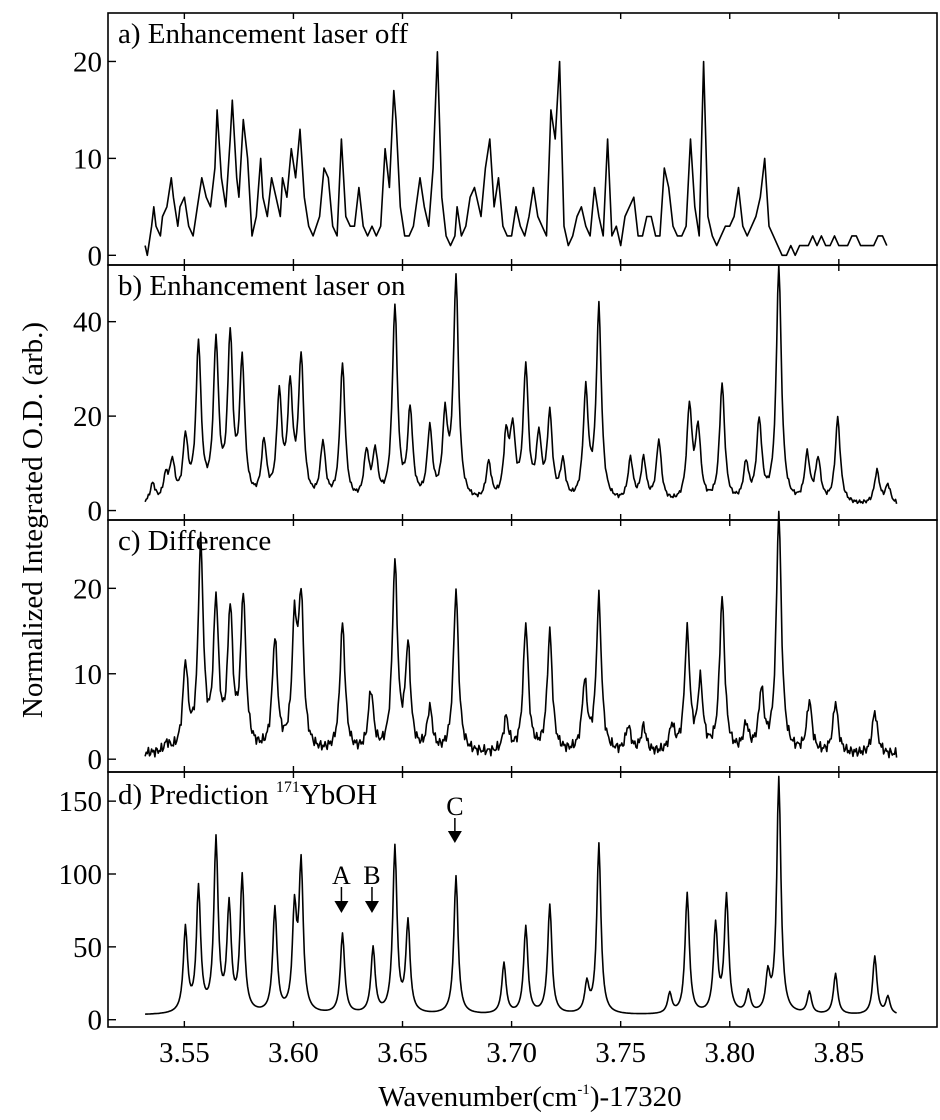 The width and height of the screenshot is (940, 1120). What do you see at coordinates (184, 1053) in the screenshot?
I see `x-tick-label: 3.55` at bounding box center [184, 1053].